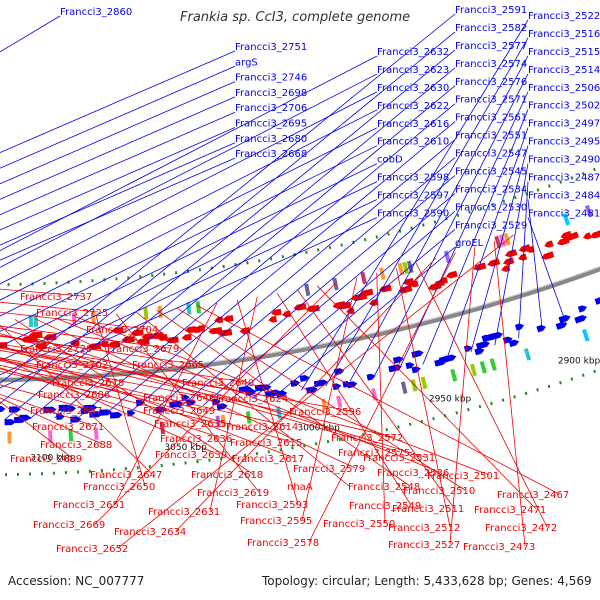 This screenshot has height=600, width=600. Describe the element at coordinates (76, 581) in the screenshot. I see `accession-label: Accession: NC_007777` at that location.